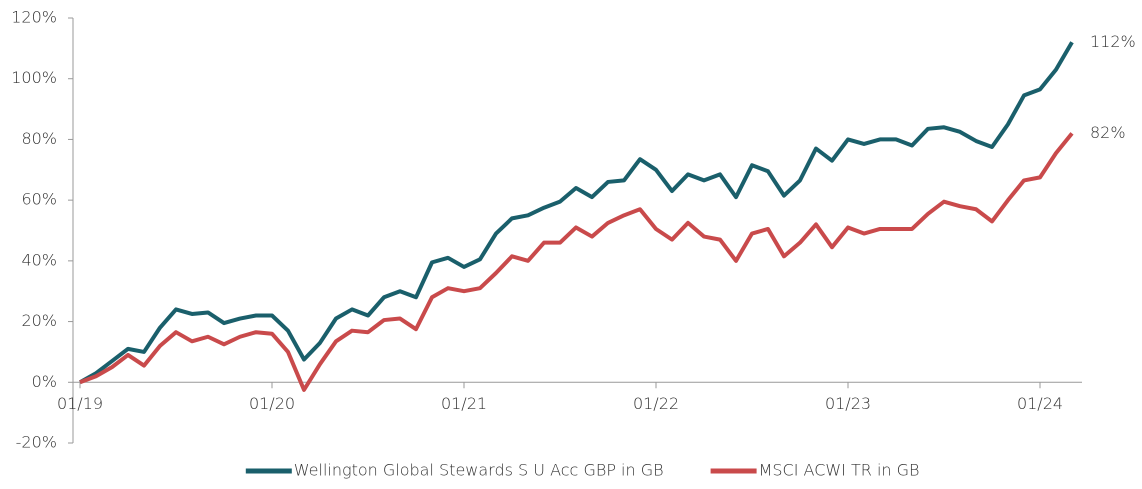  I want to click on y-tick-label: -20%, so click(36, 442).